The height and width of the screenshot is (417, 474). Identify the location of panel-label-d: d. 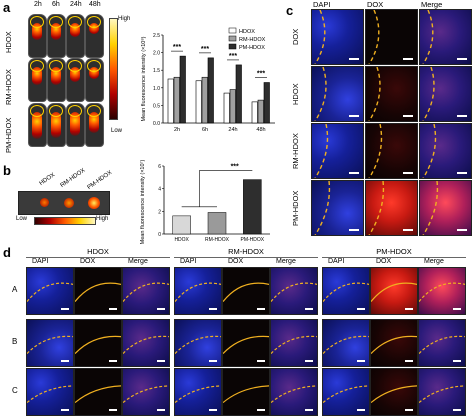
(7, 252).